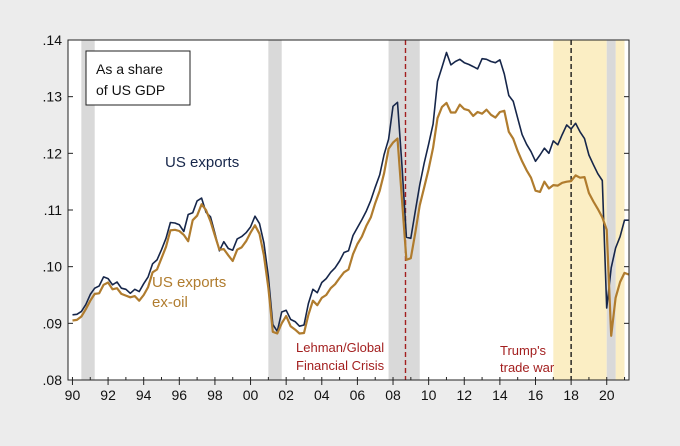 This screenshot has width=680, height=446. What do you see at coordinates (322, 395) in the screenshot?
I see `x-tick-label: 04` at bounding box center [322, 395].